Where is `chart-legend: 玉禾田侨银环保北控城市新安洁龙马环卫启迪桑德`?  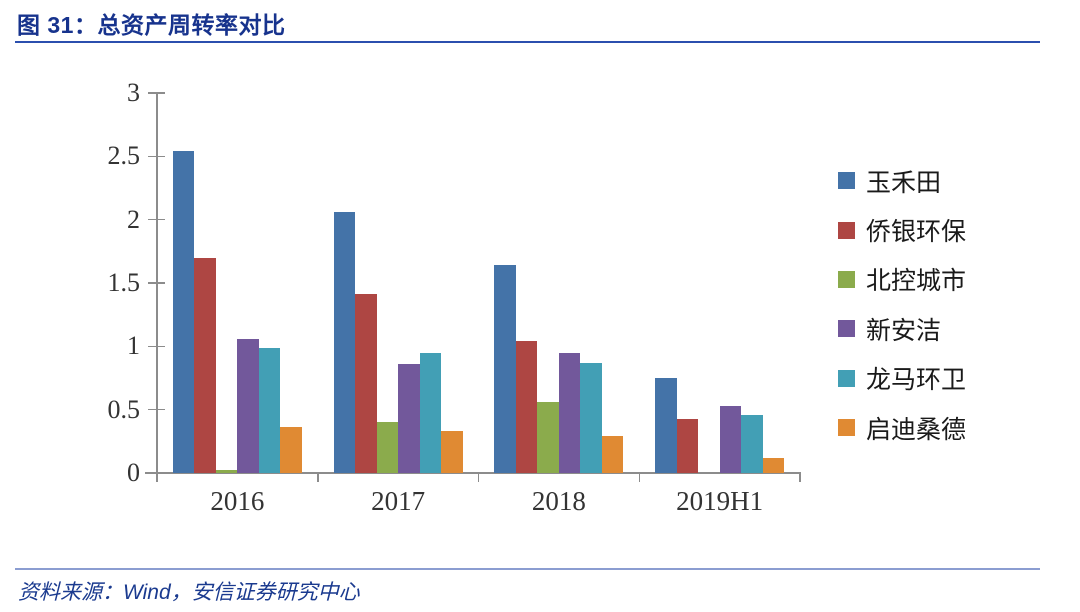
chart-legend: 玉禾田侨银环保北控城市新安洁龙马环卫启迪桑德 is located at coordinates (902, 304).